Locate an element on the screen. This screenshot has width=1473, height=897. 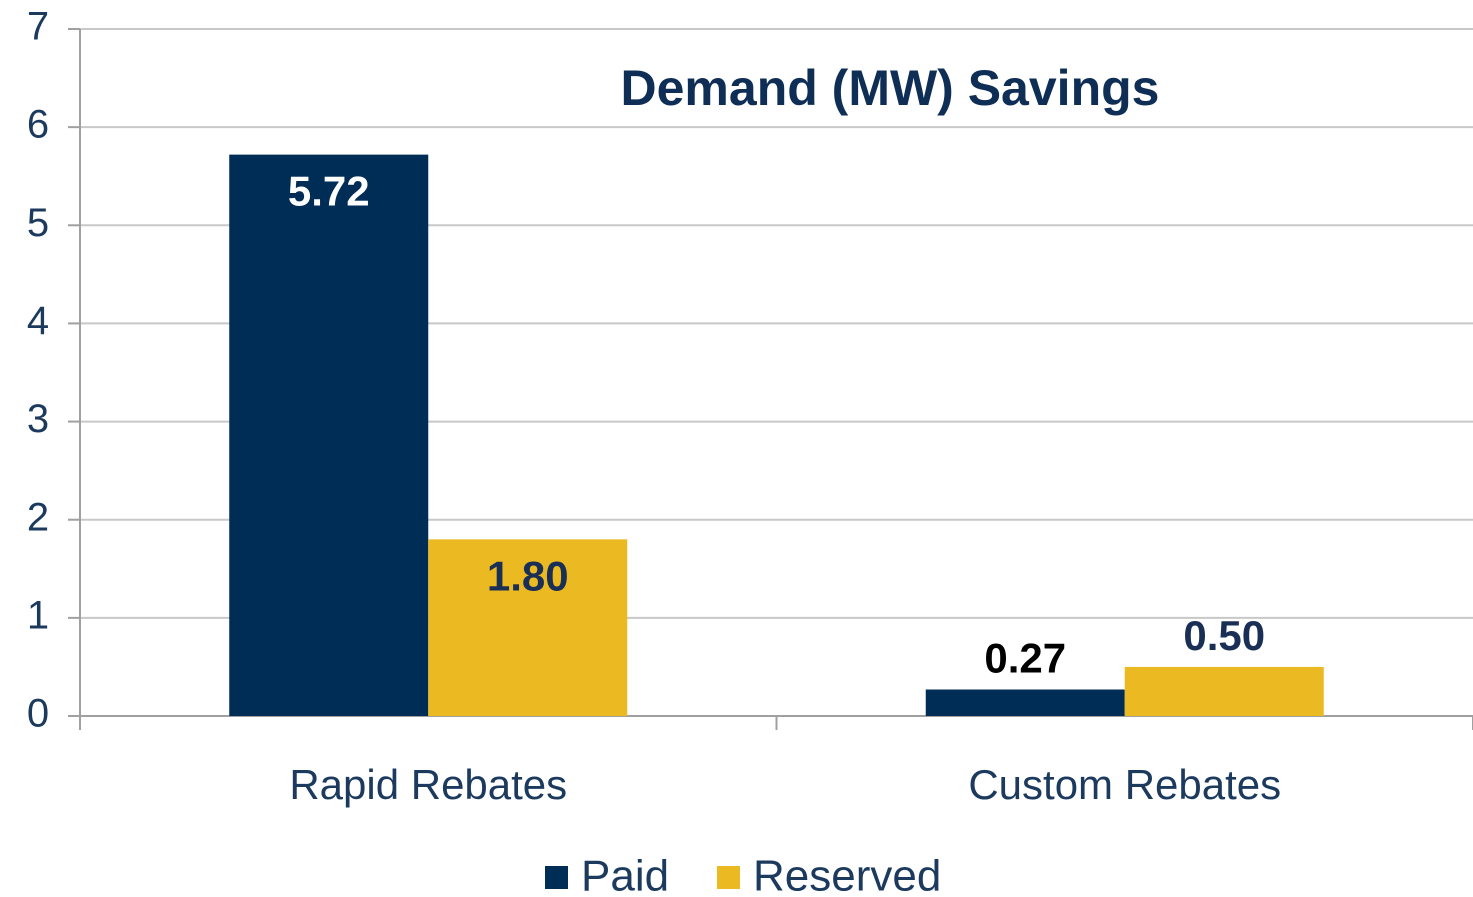
chart-title: Demand (MW) Savings is located at coordinates (890, 88).